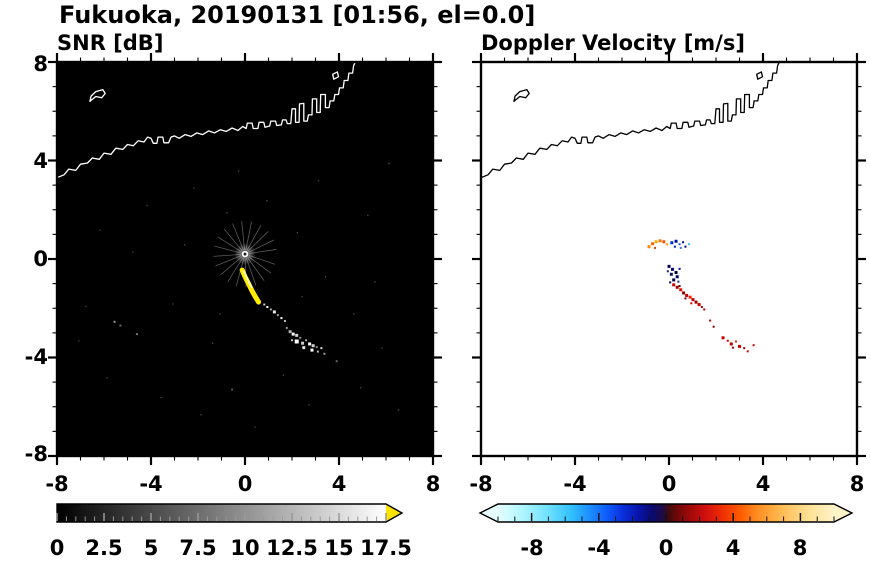 Image resolution: width=870 pixels, height=570 pixels. What do you see at coordinates (599, 548) in the screenshot?
I see `colorbar-tick-label: -4` at bounding box center [599, 548].